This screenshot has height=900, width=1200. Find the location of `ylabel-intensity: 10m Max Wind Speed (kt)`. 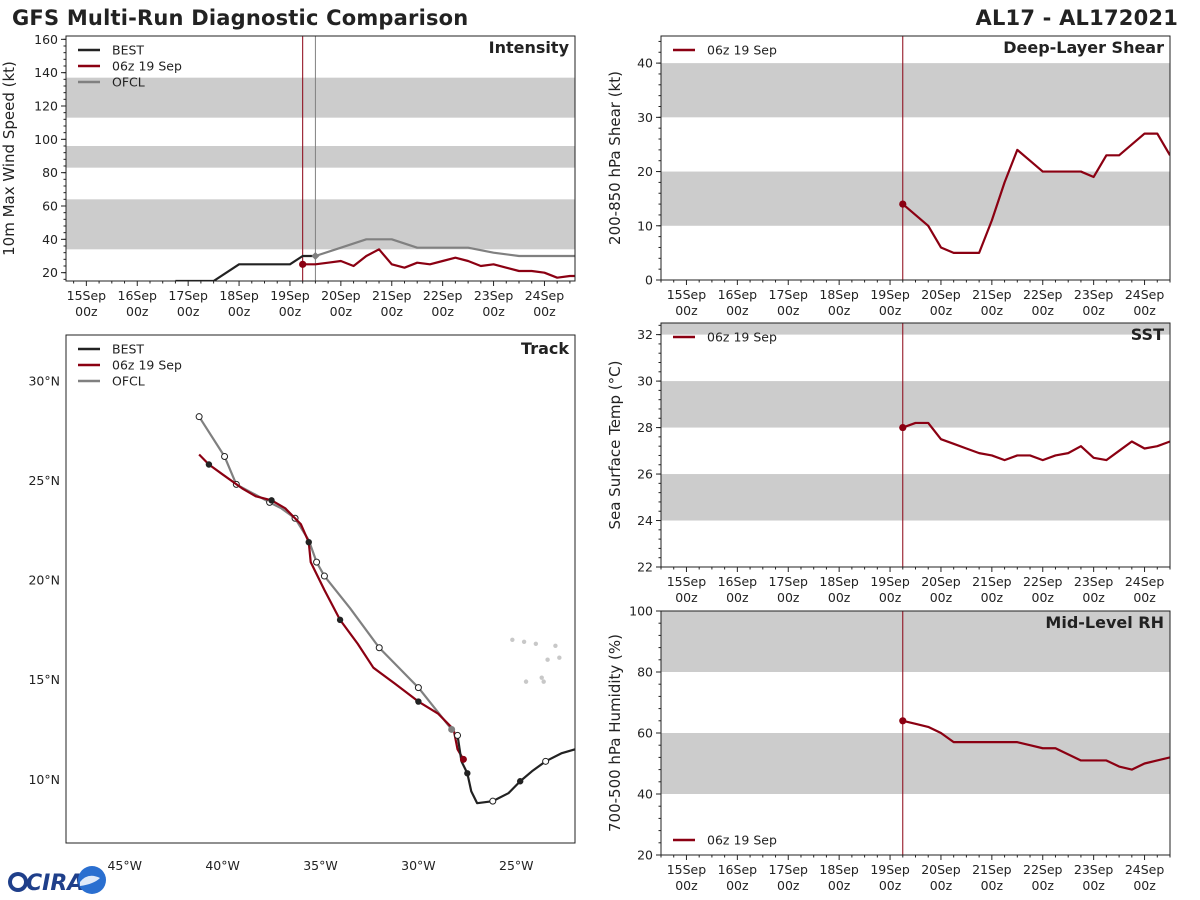

ylabel-intensity: 10m Max Wind Speed (kt) is located at coordinates (9, 158).